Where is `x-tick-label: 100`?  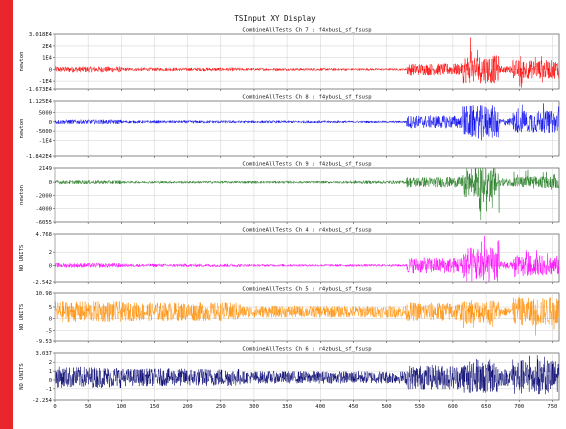
x-tick-label: 100 is located at coordinates (121, 407).